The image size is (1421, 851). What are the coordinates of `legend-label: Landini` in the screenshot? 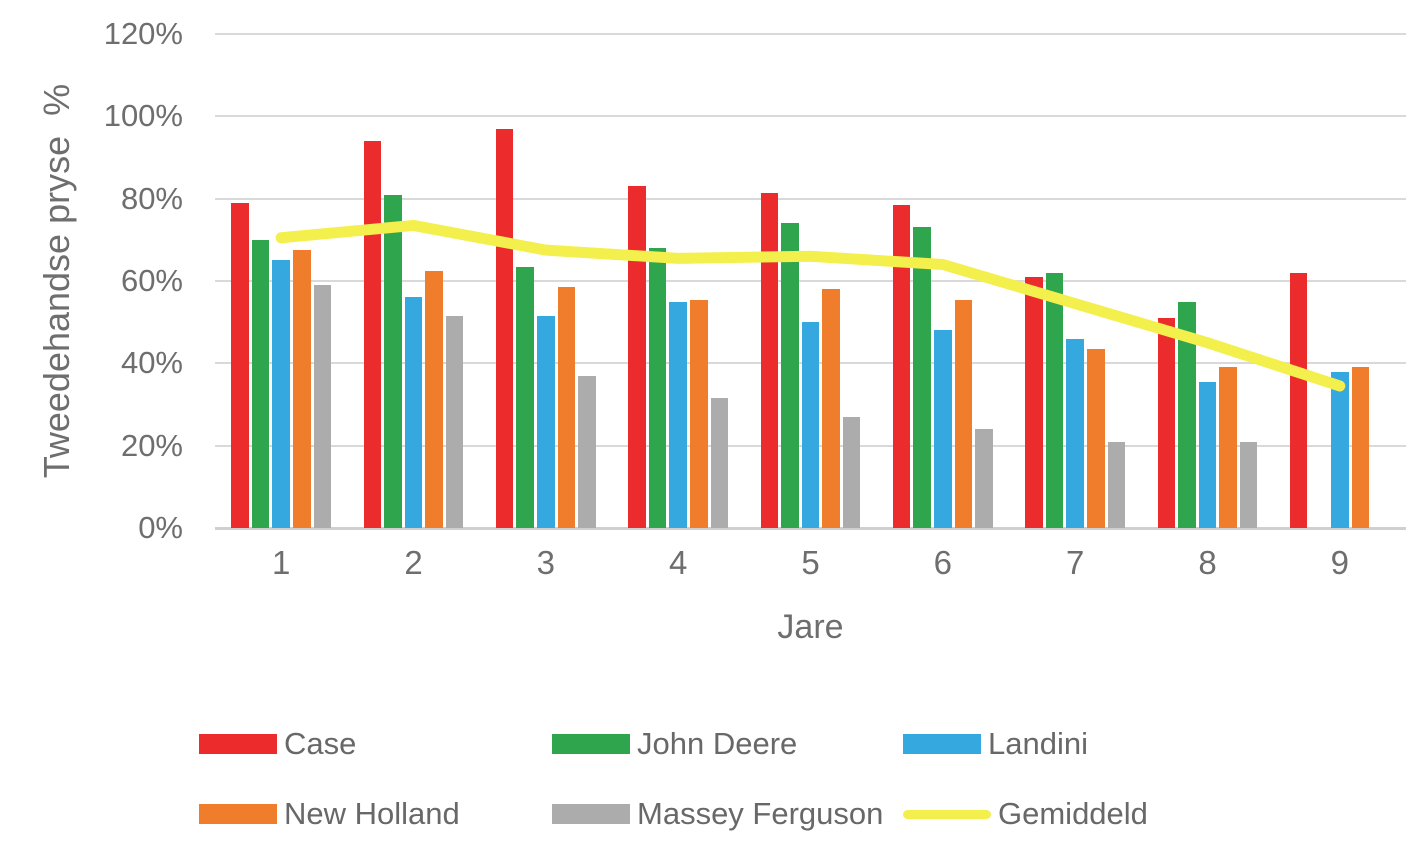 It's located at (1038, 743).